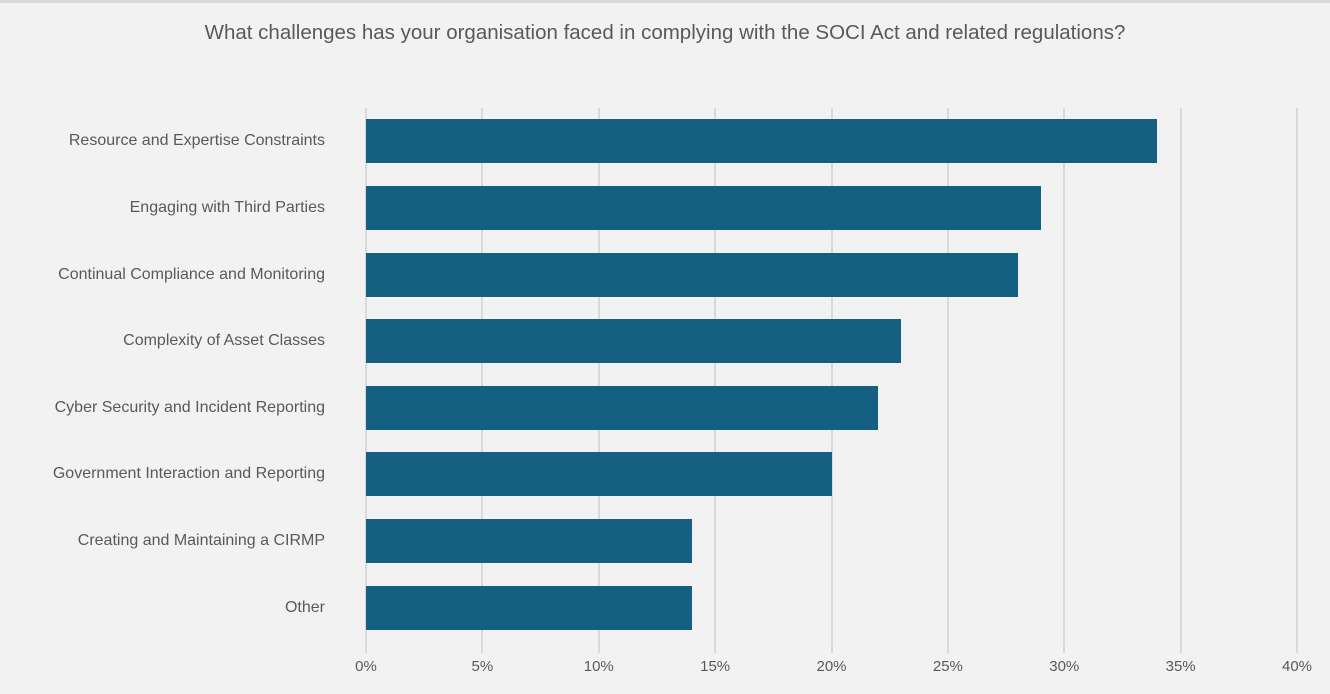 The image size is (1330, 694). I want to click on x-tick-label: 30%, so click(1064, 666).